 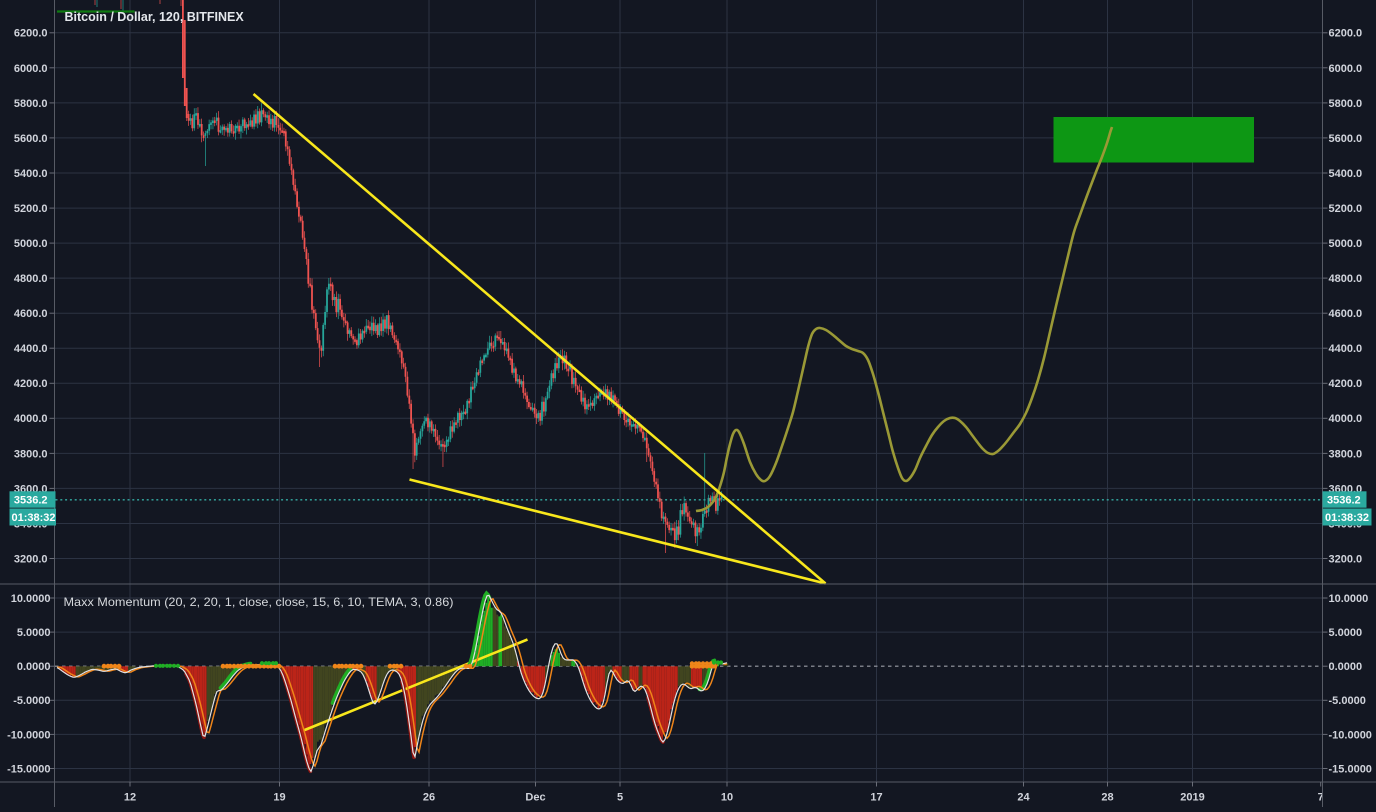 What do you see at coordinates (1107, 798) in the screenshot?
I see `svg-text: 28` at bounding box center [1107, 798].